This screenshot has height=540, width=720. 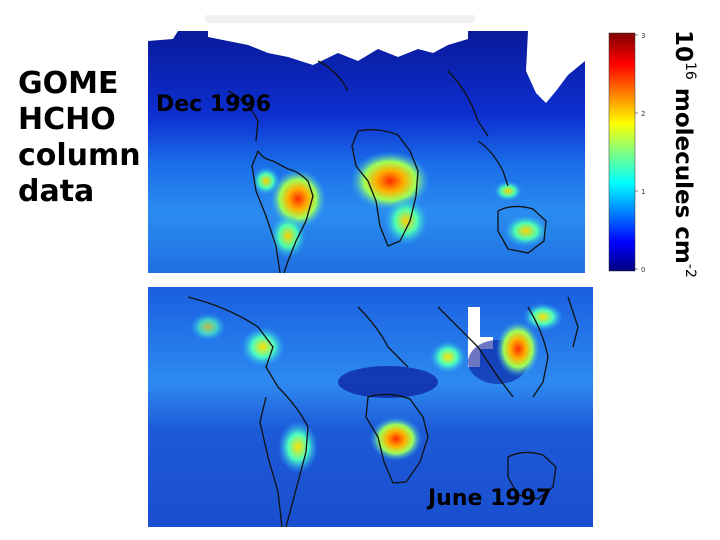 What do you see at coordinates (643, 192) in the screenshot?
I see `colorbar-tick-label: 1` at bounding box center [643, 192].